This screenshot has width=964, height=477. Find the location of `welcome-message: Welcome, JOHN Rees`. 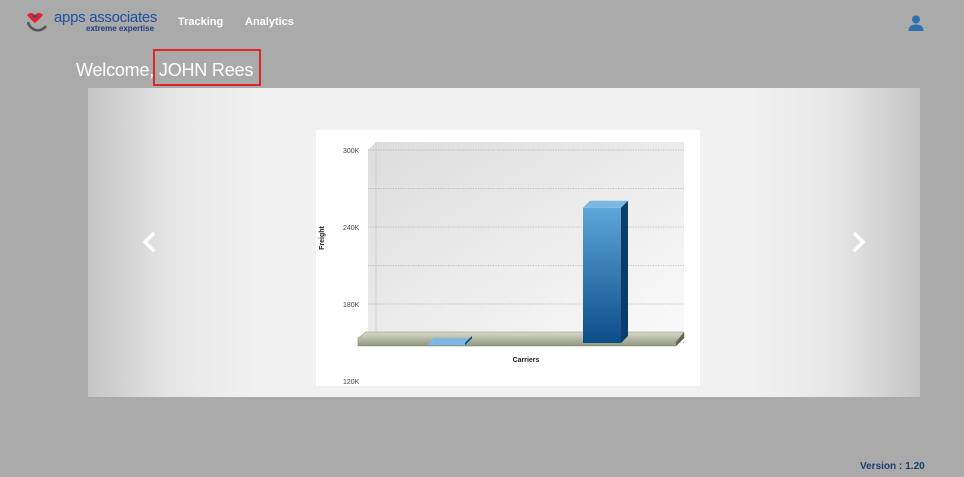

welcome-message: Welcome, JOHN Rees is located at coordinates (164, 70).